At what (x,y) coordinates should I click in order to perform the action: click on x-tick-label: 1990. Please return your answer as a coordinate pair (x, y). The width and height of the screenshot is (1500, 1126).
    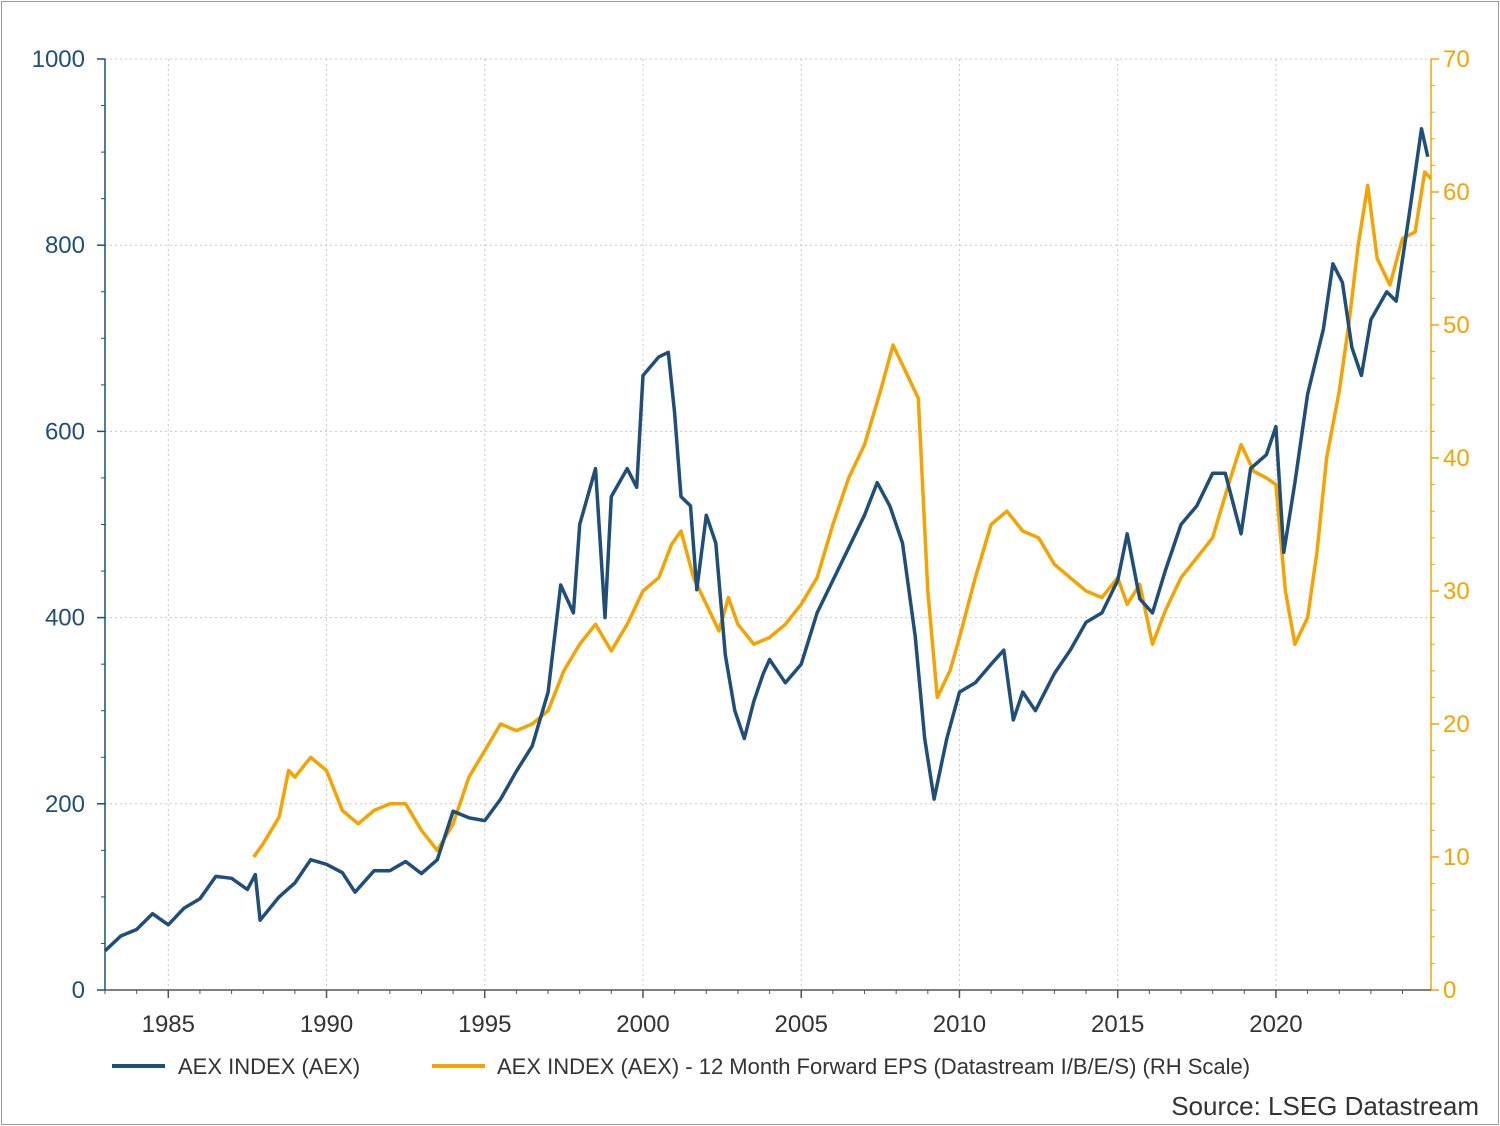
    Looking at the image, I should click on (326, 1024).